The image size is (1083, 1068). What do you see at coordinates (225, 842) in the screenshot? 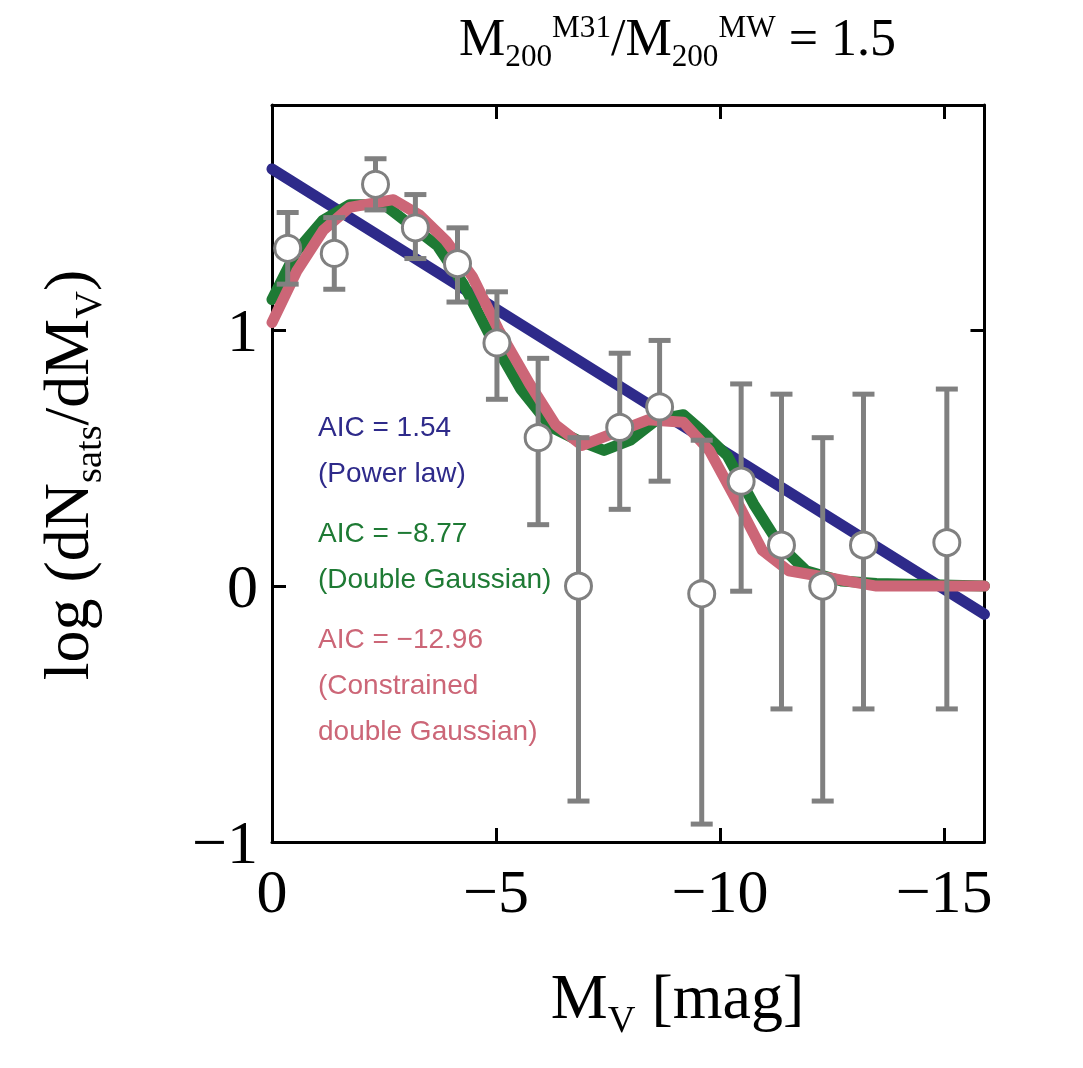
I see `y-tick-label: −1` at bounding box center [225, 842].